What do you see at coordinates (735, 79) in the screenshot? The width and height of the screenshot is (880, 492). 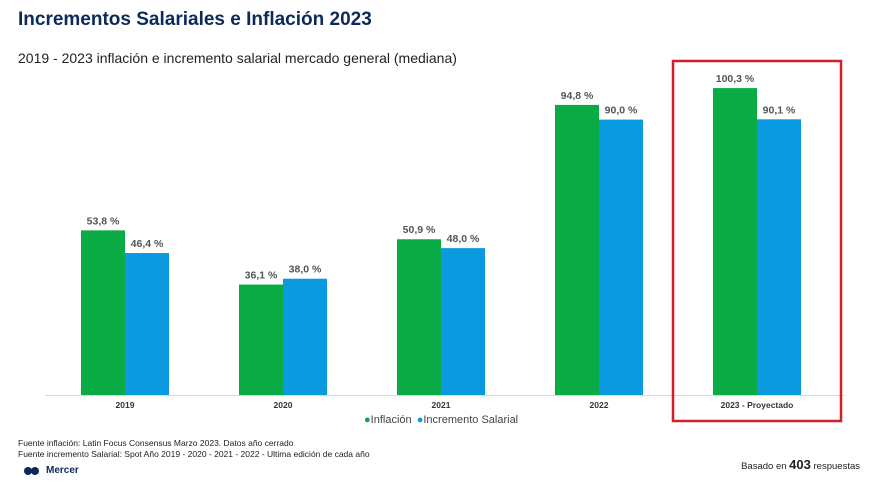 I see `data-label-inflation-4: 100,3 %` at bounding box center [735, 79].